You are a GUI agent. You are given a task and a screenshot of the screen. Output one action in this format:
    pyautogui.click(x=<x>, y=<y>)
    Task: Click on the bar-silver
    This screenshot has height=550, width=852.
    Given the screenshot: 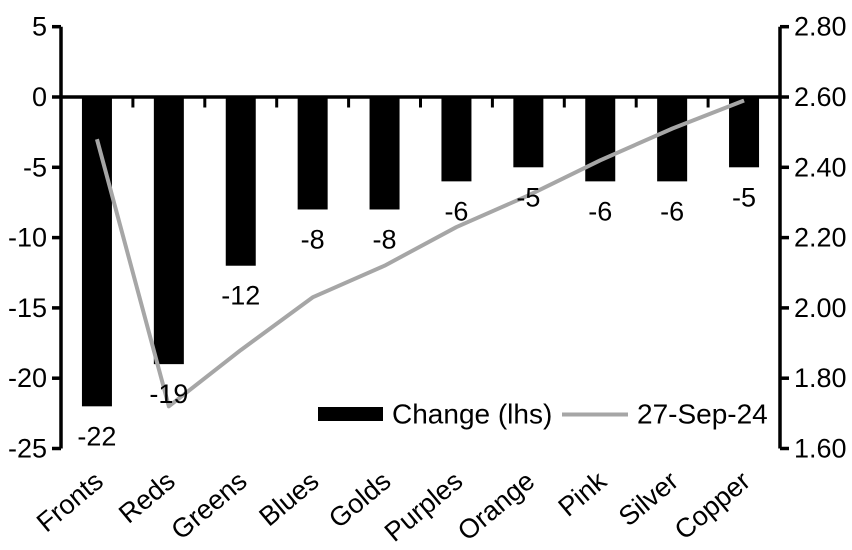 What is the action you would take?
    pyautogui.click(x=672, y=139)
    